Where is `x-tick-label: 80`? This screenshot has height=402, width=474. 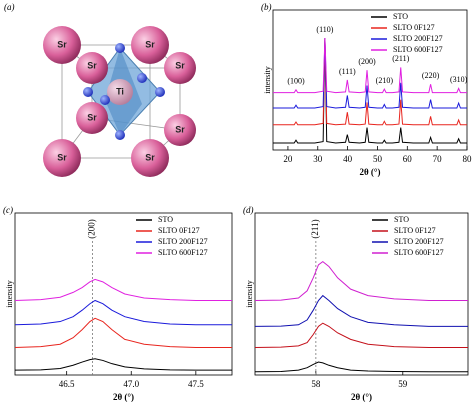 x-tick-label: 80 is located at coordinates (468, 159).